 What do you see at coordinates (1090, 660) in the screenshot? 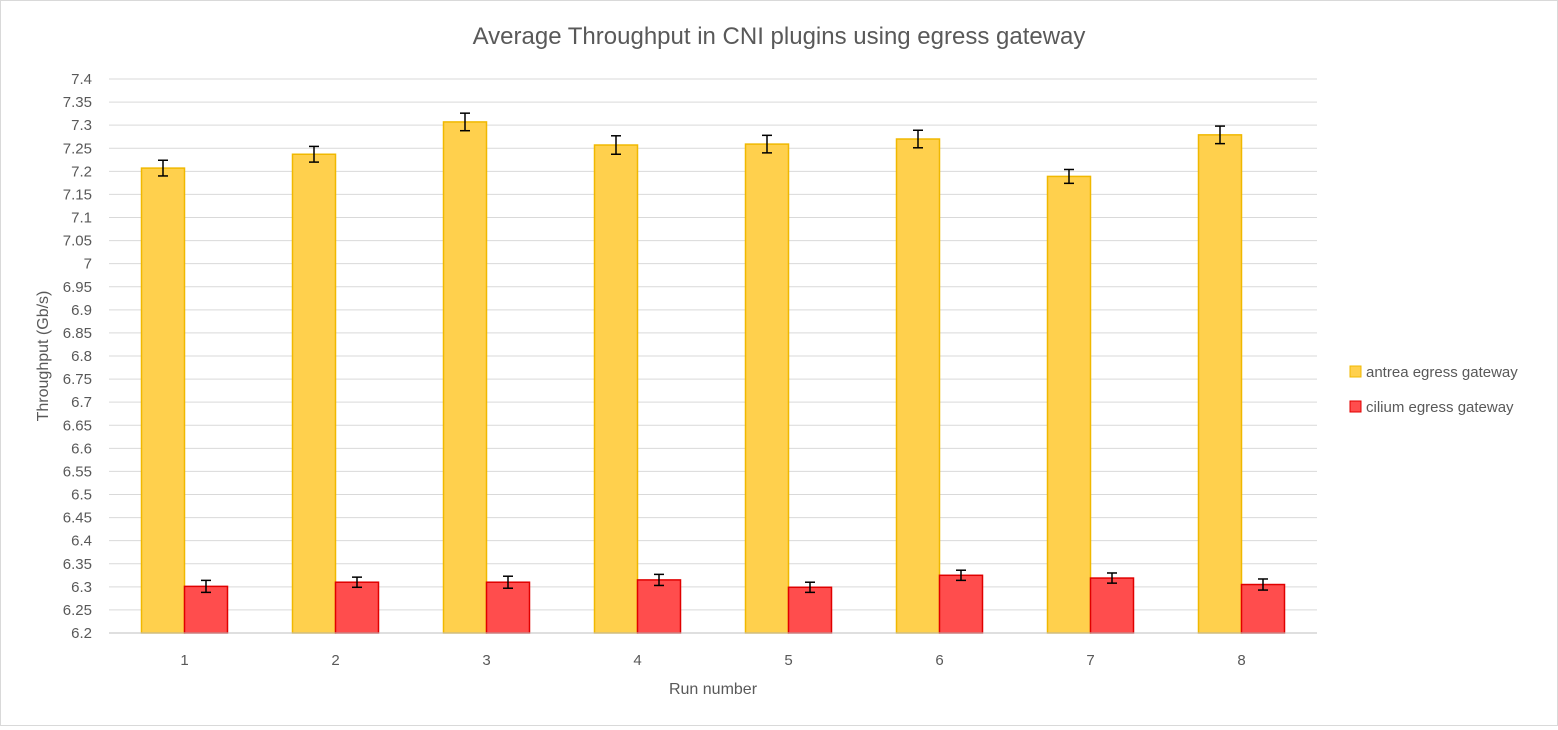
I see `x-tick-label: 7` at bounding box center [1090, 660].